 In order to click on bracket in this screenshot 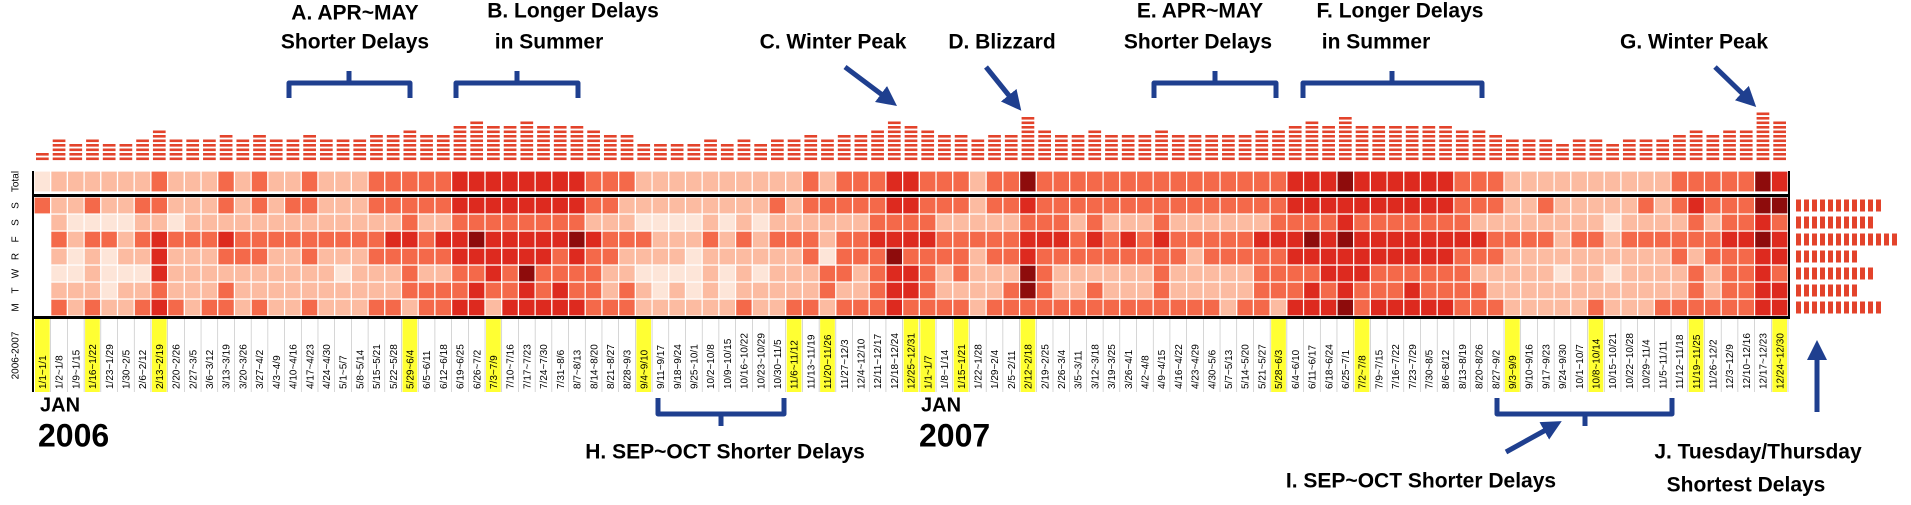, I will do `click(1215, 84)`.